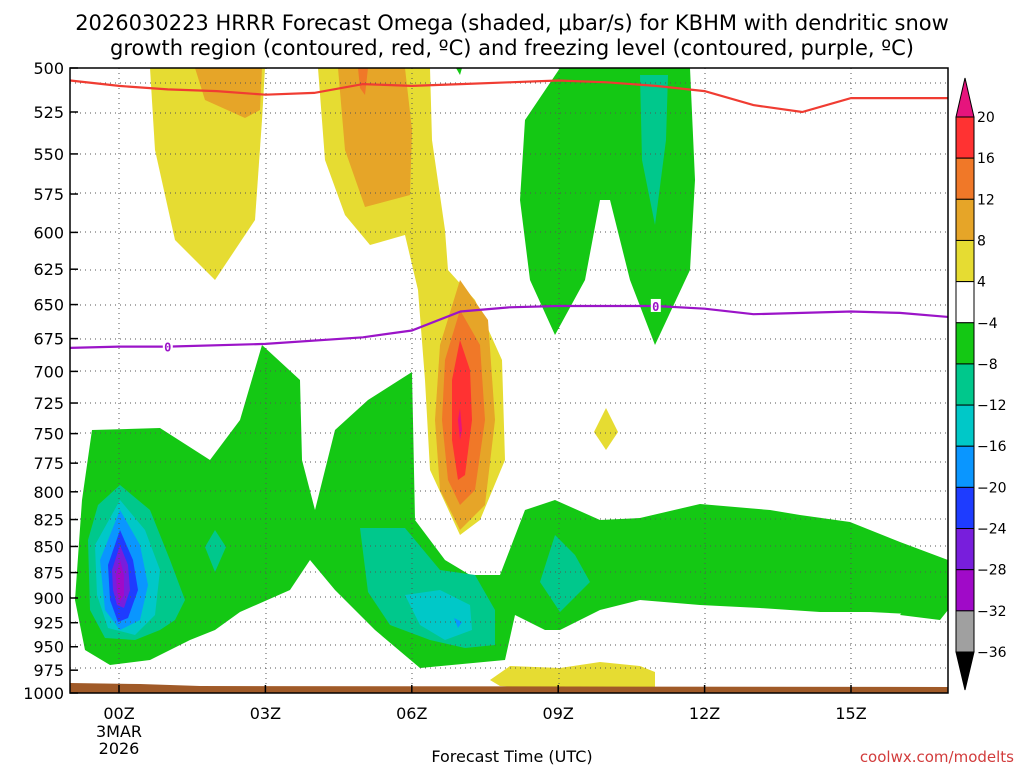  Describe the element at coordinates (48, 546) in the screenshot. I see `y-tick-label: 850` at that location.